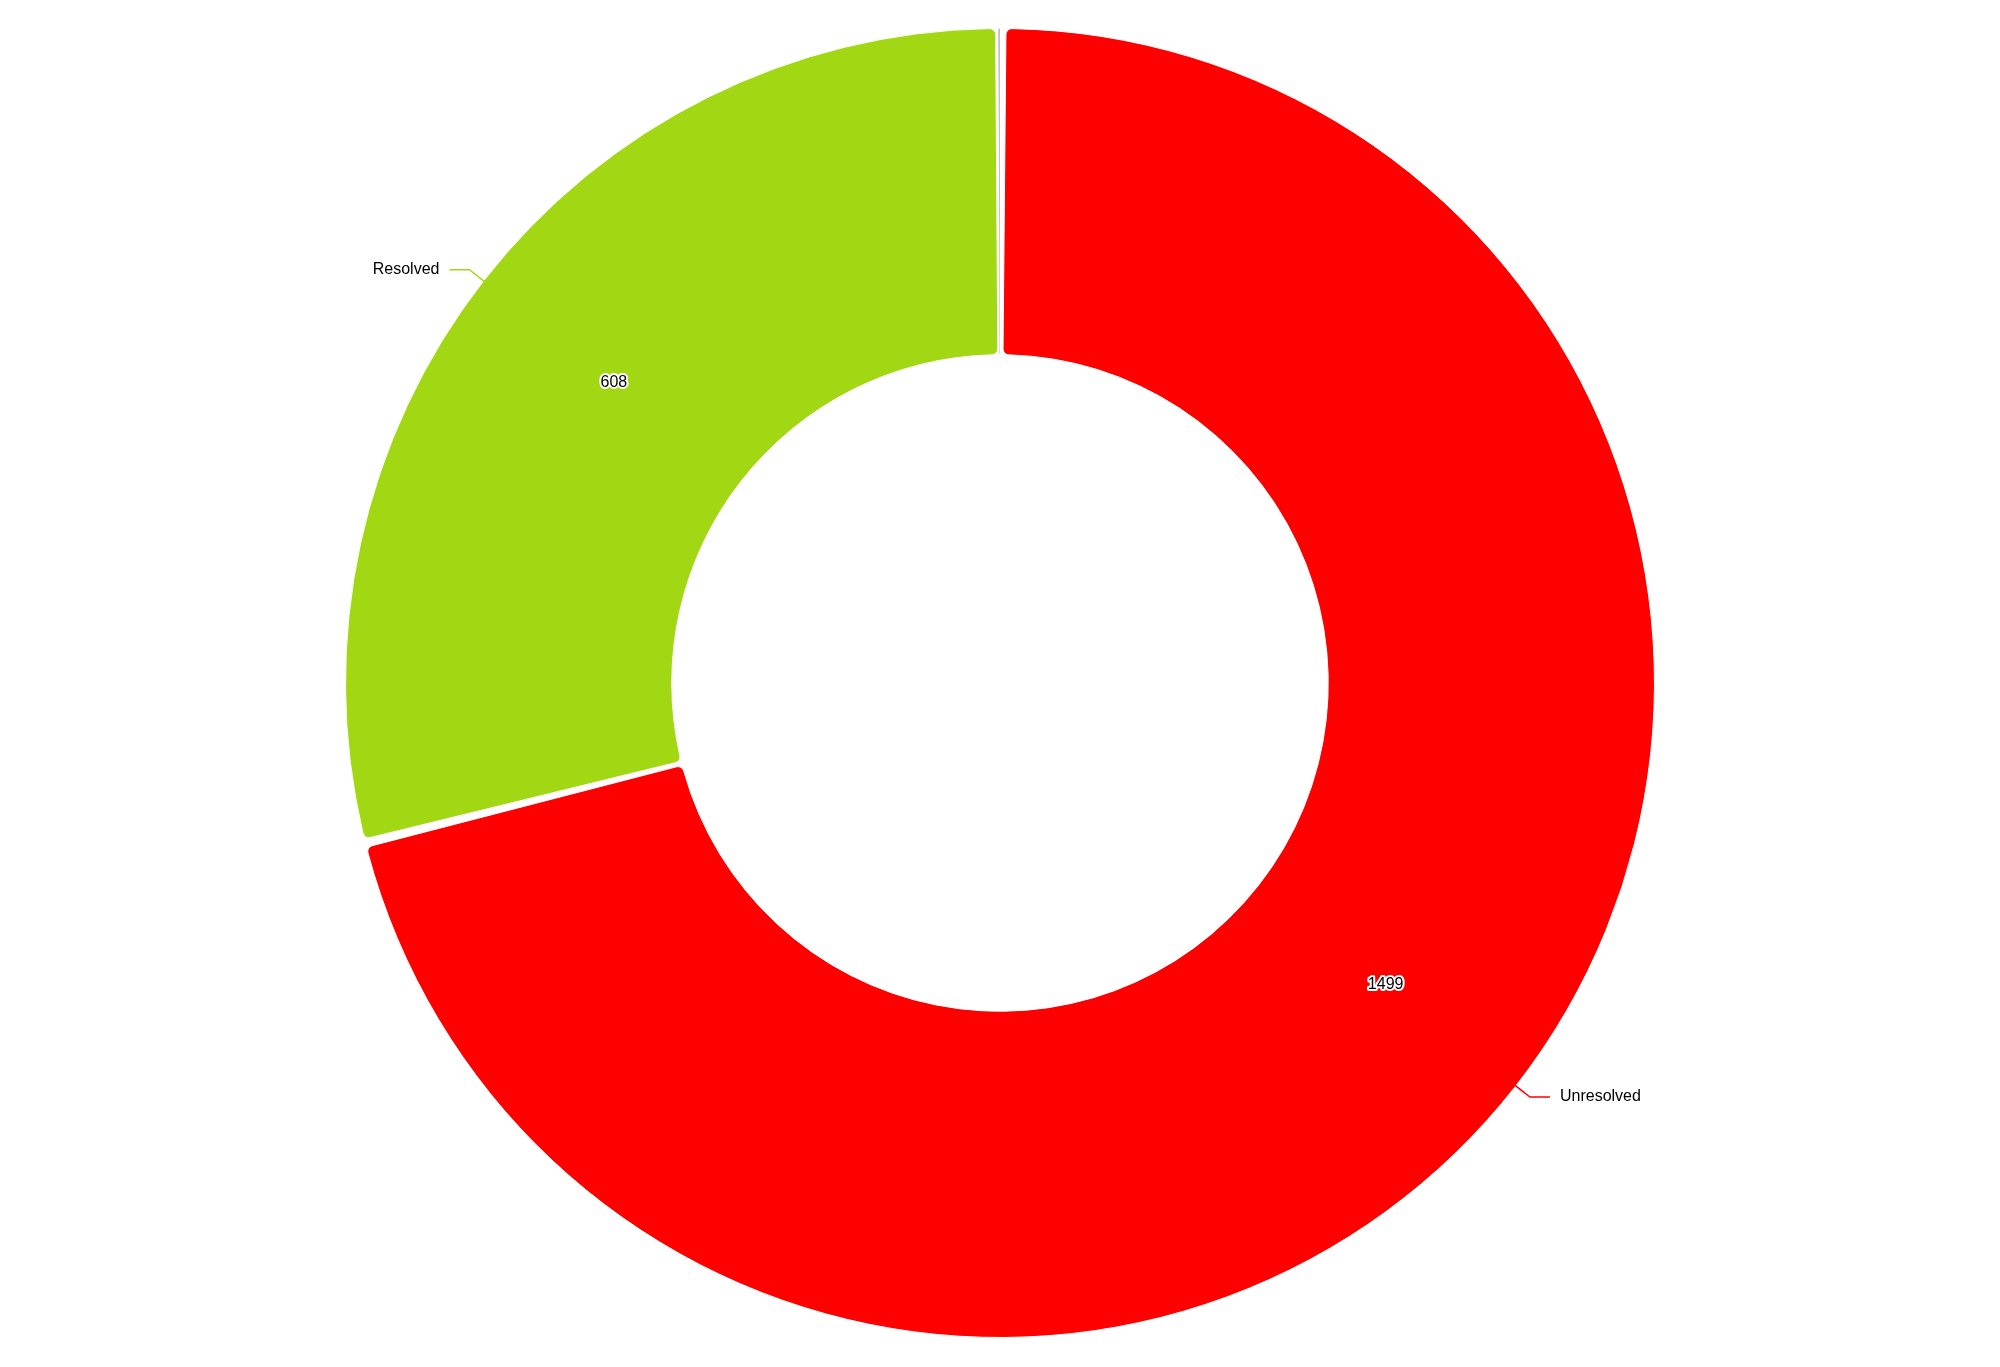  What do you see at coordinates (614, 381) in the screenshot?
I see `data-label: 608` at bounding box center [614, 381].